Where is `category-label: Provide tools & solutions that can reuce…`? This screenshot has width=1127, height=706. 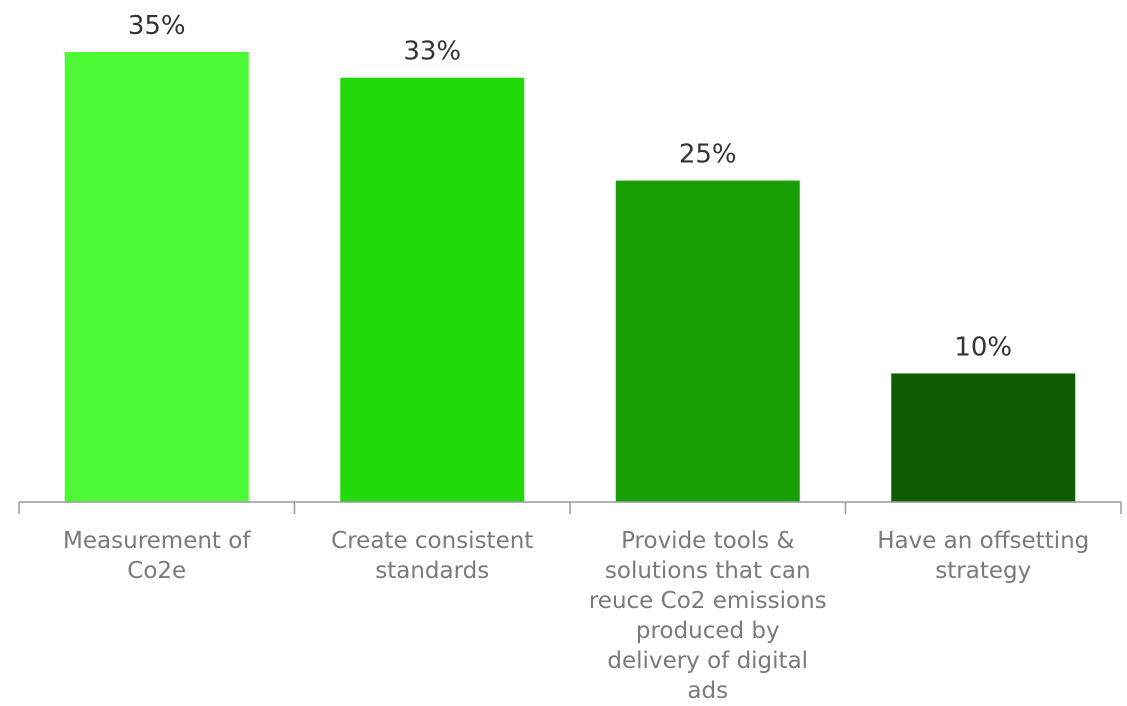
category-label: Provide tools & solutions that can reuce… is located at coordinates (707, 616).